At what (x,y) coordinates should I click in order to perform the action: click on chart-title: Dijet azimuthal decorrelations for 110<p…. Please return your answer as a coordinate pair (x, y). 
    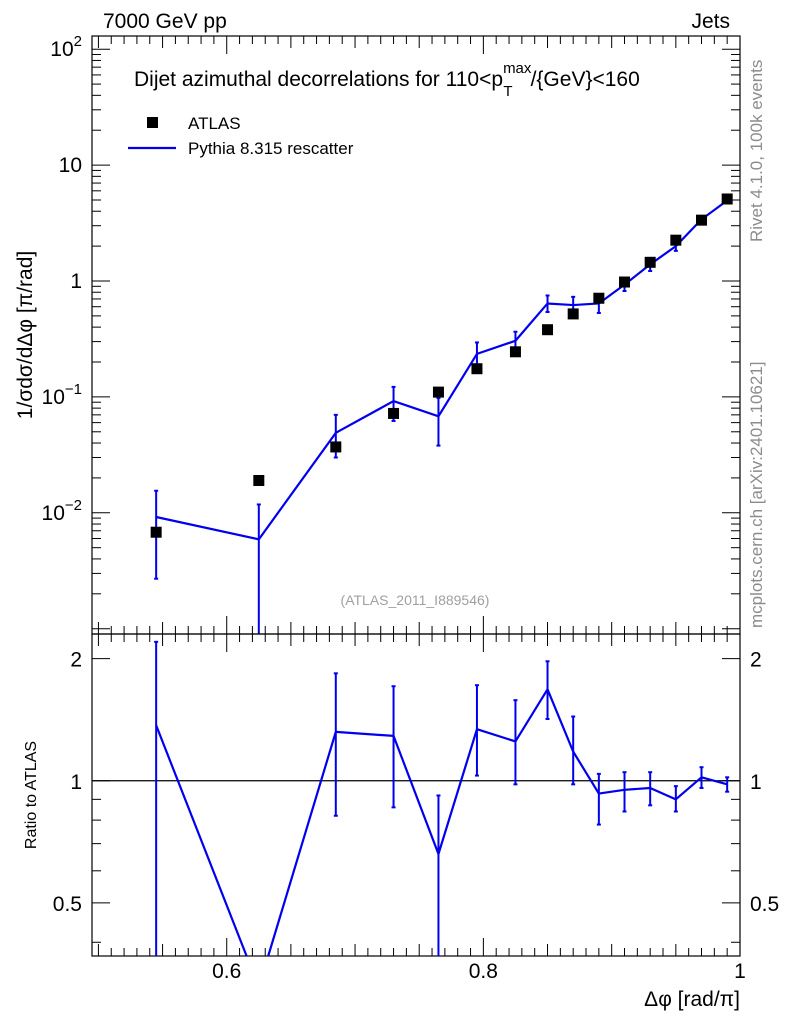
    Looking at the image, I should click on (387, 80).